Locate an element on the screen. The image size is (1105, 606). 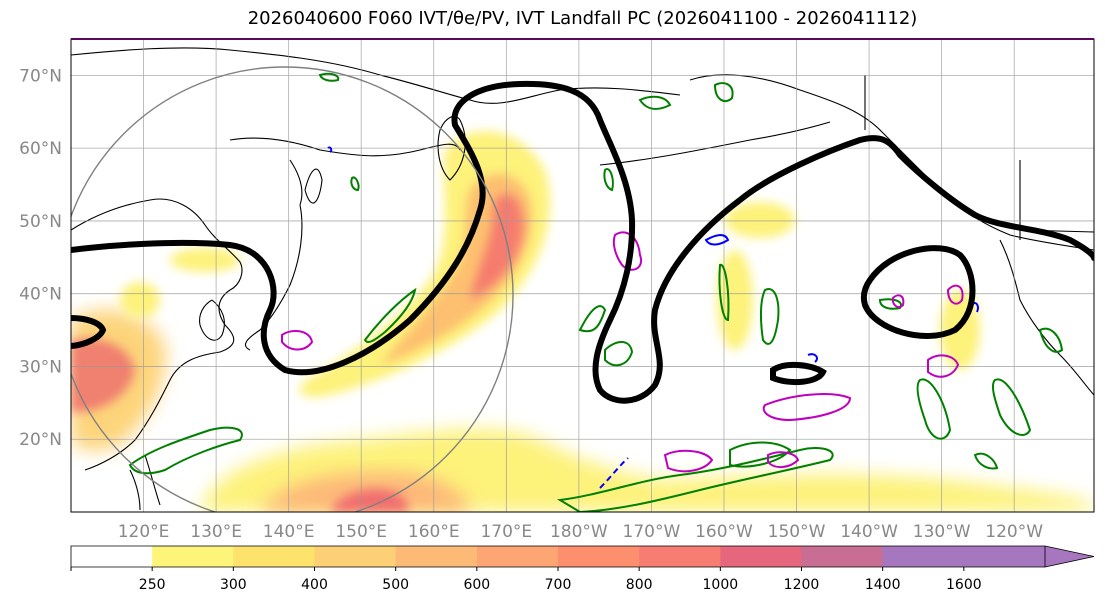
colorbar-tick-label: 400 is located at coordinates (314, 585).